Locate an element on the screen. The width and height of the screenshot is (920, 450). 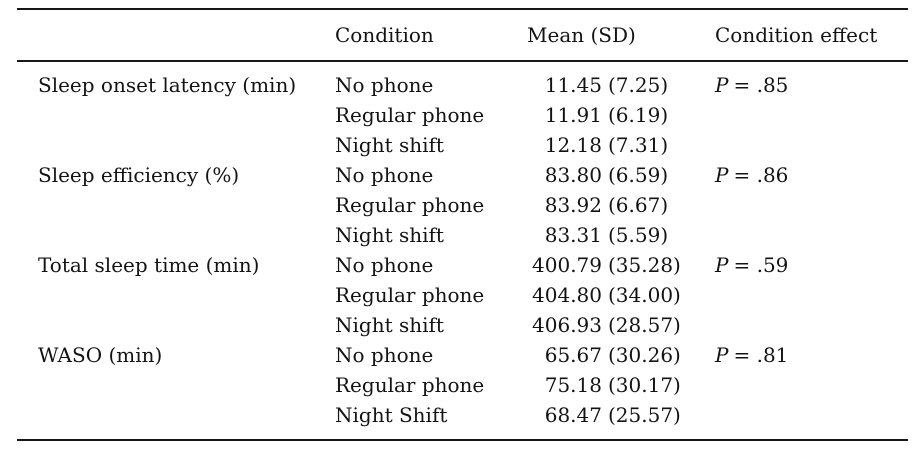
measure-label: Sleep onset latency (min) is located at coordinates (167, 85).